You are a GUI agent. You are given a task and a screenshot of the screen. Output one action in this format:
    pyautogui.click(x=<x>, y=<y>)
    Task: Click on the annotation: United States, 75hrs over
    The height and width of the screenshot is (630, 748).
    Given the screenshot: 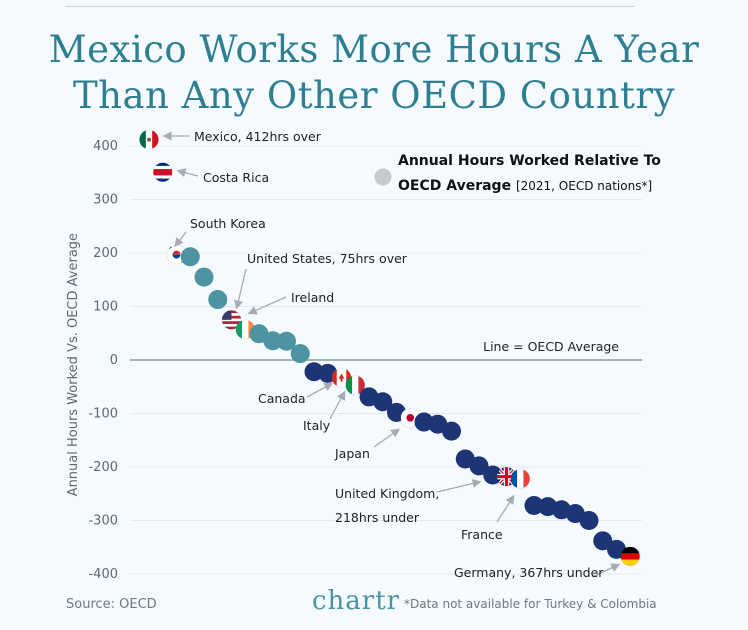 What is the action you would take?
    pyautogui.click(x=321, y=280)
    